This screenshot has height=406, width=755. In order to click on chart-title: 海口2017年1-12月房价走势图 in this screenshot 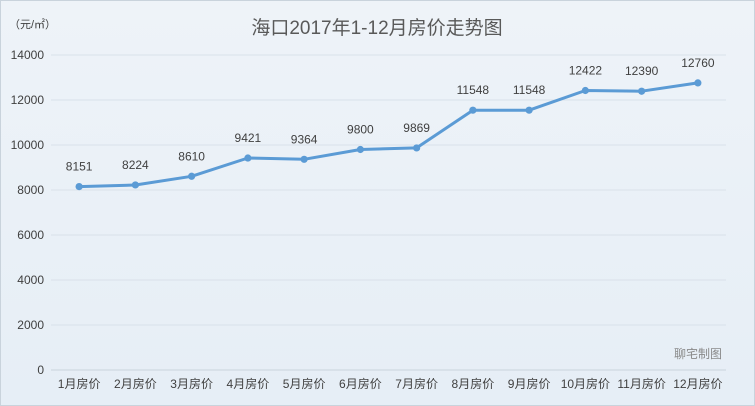, I will do `click(376, 28)`.